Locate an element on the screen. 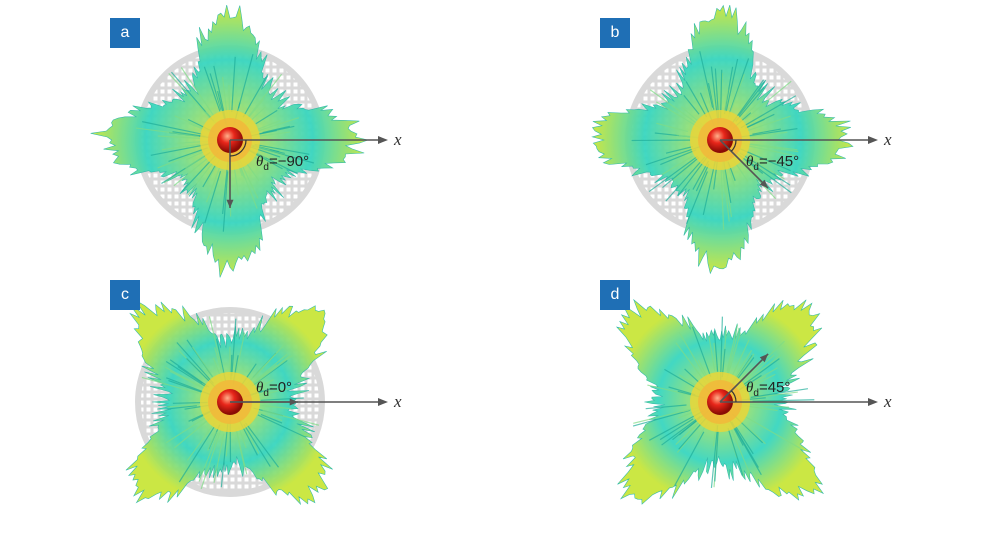  panel-label-c: c is located at coordinates (125, 295).